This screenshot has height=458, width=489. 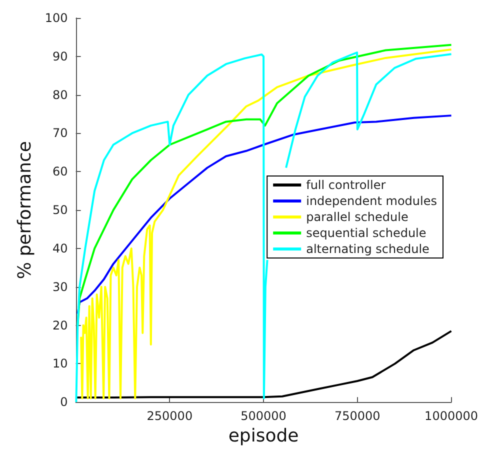 What do you see at coordinates (60, 287) in the screenshot?
I see `y-tick-label: 30` at bounding box center [60, 287].